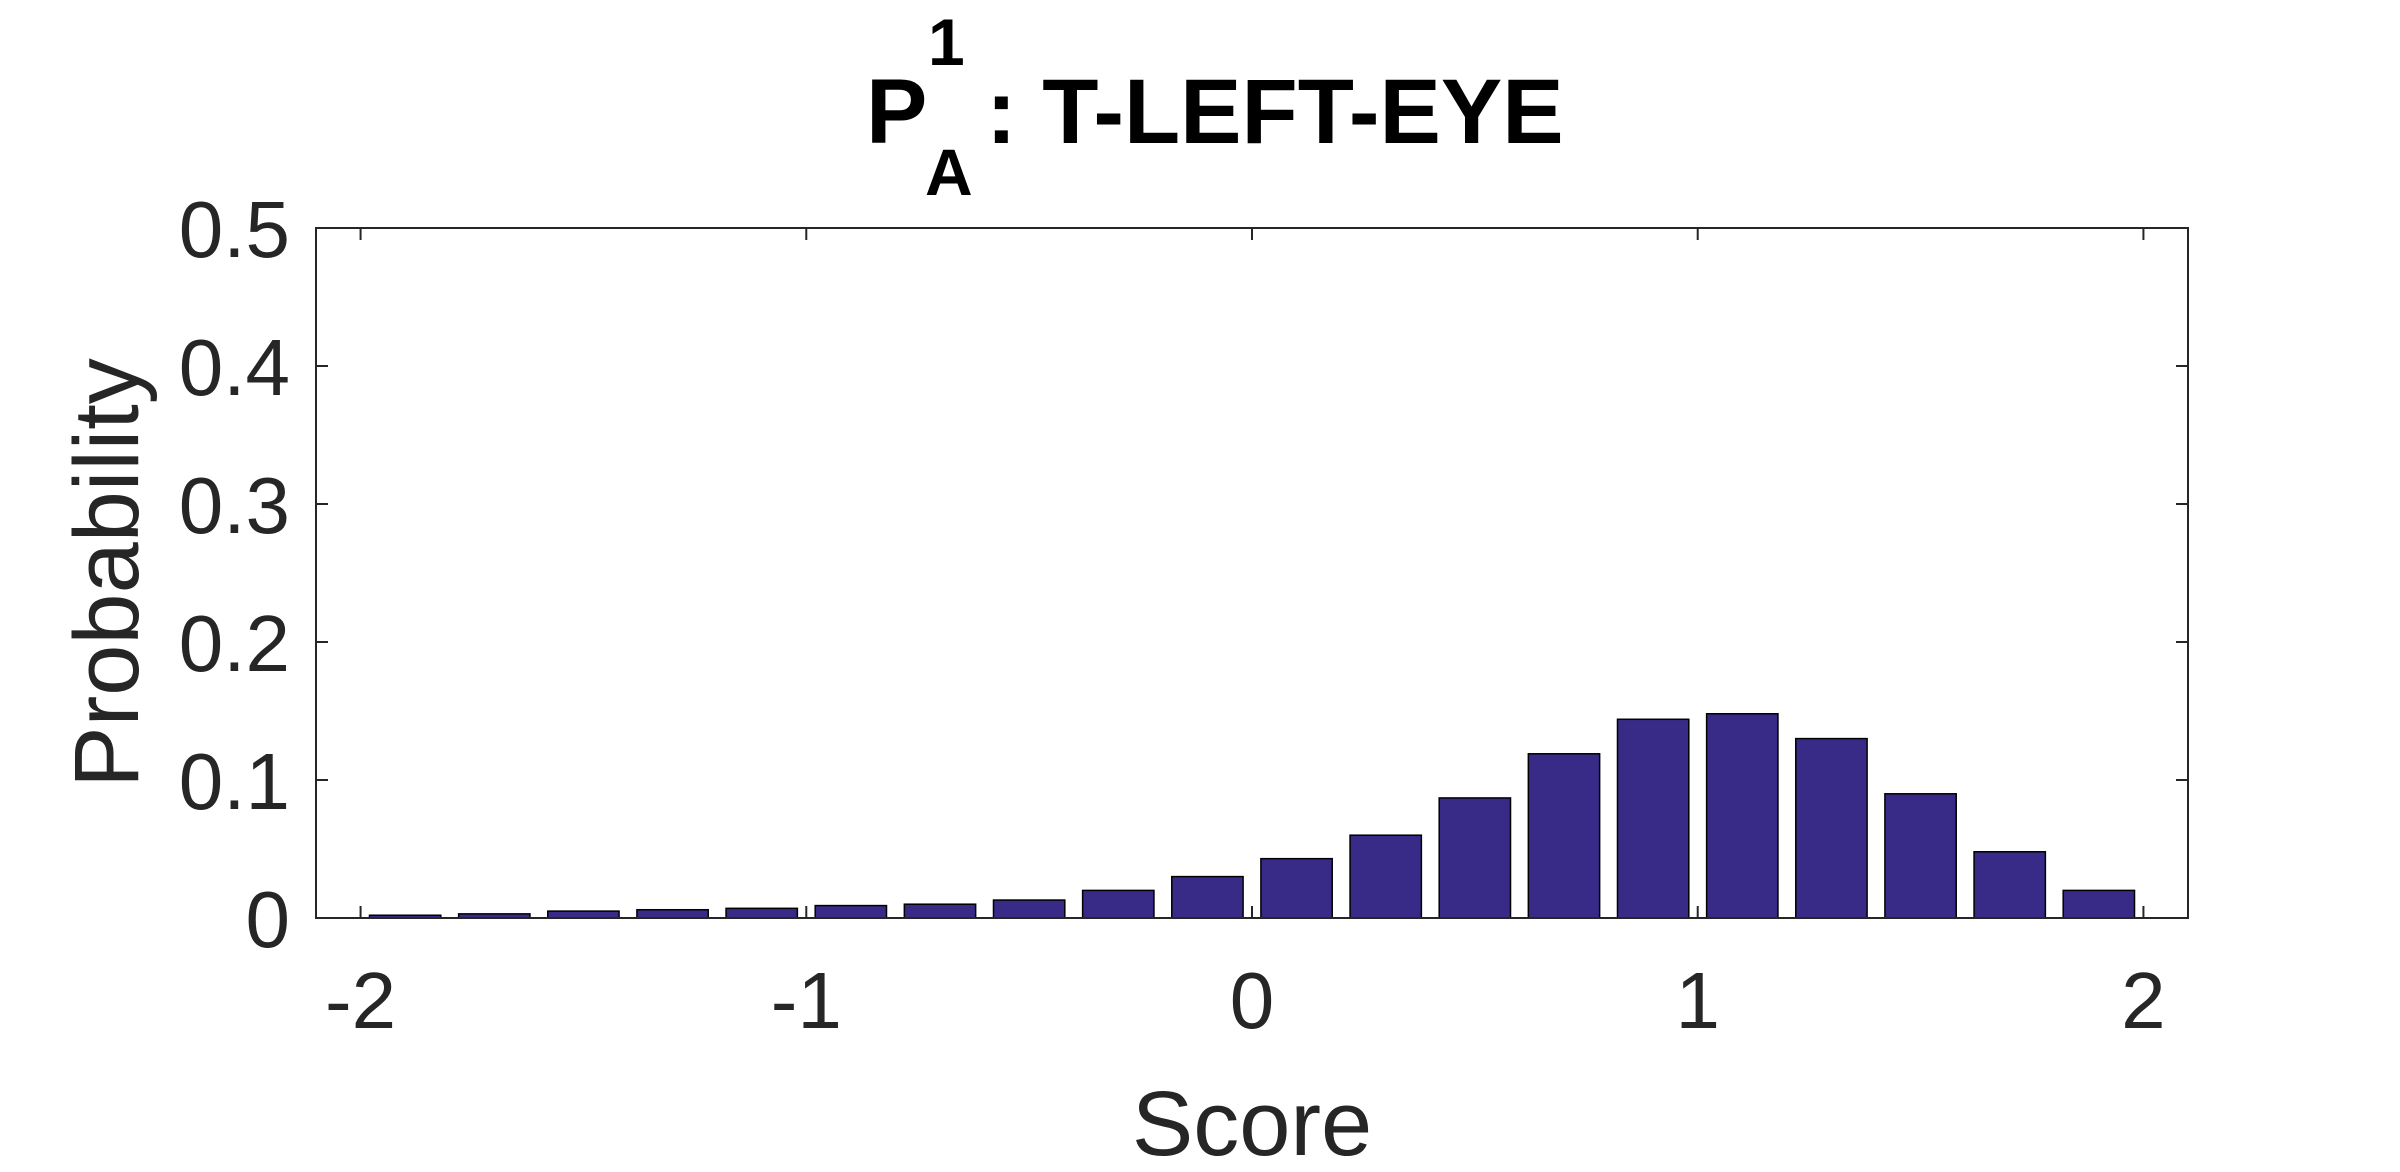 This screenshot has width=2400, height=1172. Describe the element at coordinates (234, 781) in the screenshot. I see `y-tick-label: 0.1` at that location.